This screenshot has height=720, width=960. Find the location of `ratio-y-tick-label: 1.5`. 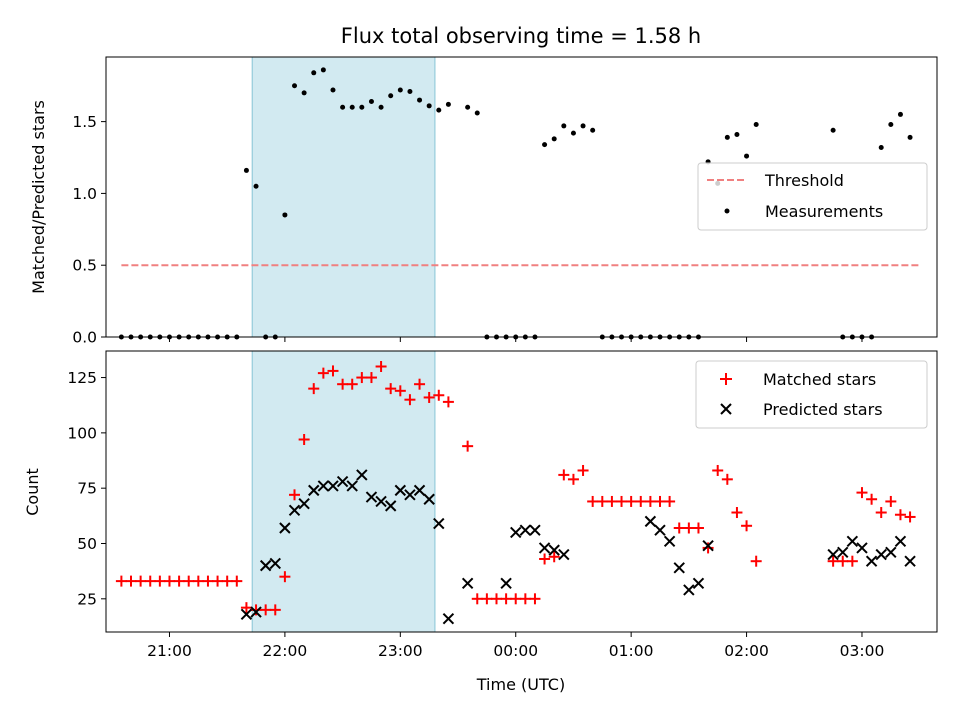

ratio-y-tick-label: 1.5 is located at coordinates (84, 122).